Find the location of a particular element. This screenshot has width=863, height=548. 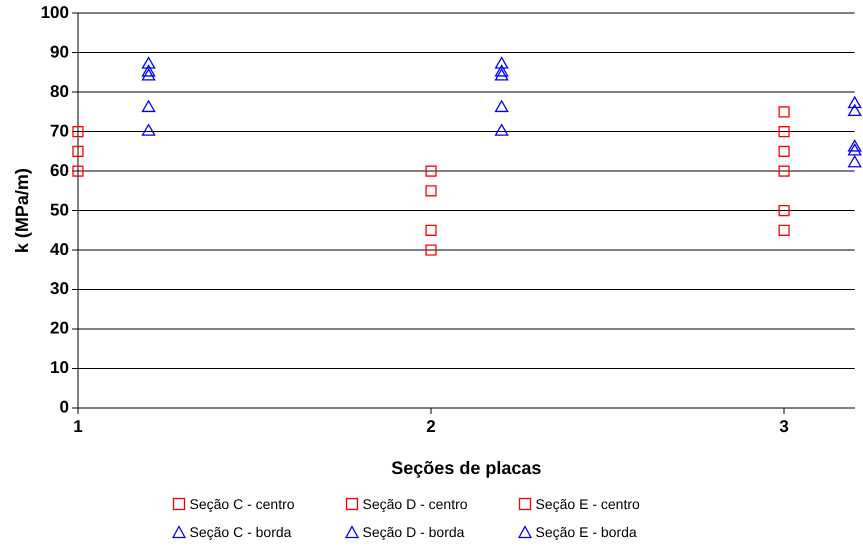

y-axis-title: k (MPa/m) is located at coordinates (22, 211).